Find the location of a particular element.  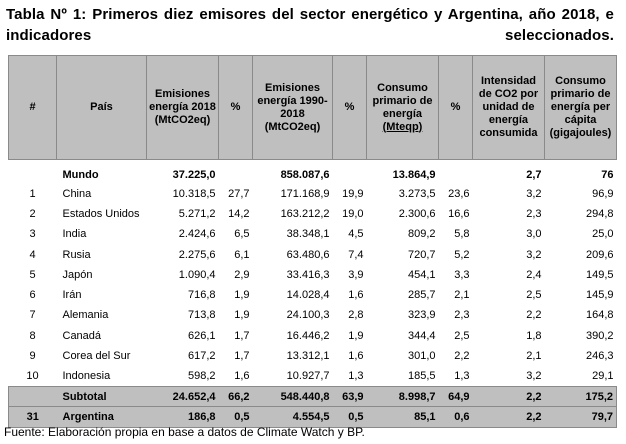

cell-primary-consumption-pct: 2,2 is located at coordinates (462, 356).